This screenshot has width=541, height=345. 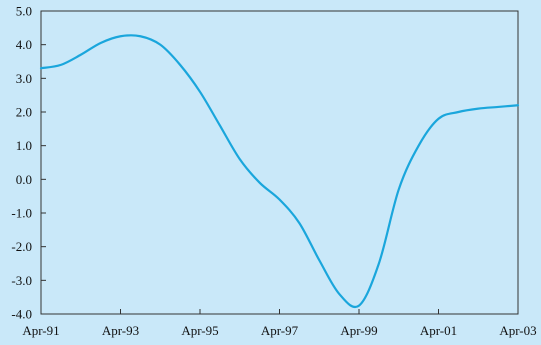 What do you see at coordinates (24, 145) in the screenshot?
I see `y-tick-label: 1.0` at bounding box center [24, 145].